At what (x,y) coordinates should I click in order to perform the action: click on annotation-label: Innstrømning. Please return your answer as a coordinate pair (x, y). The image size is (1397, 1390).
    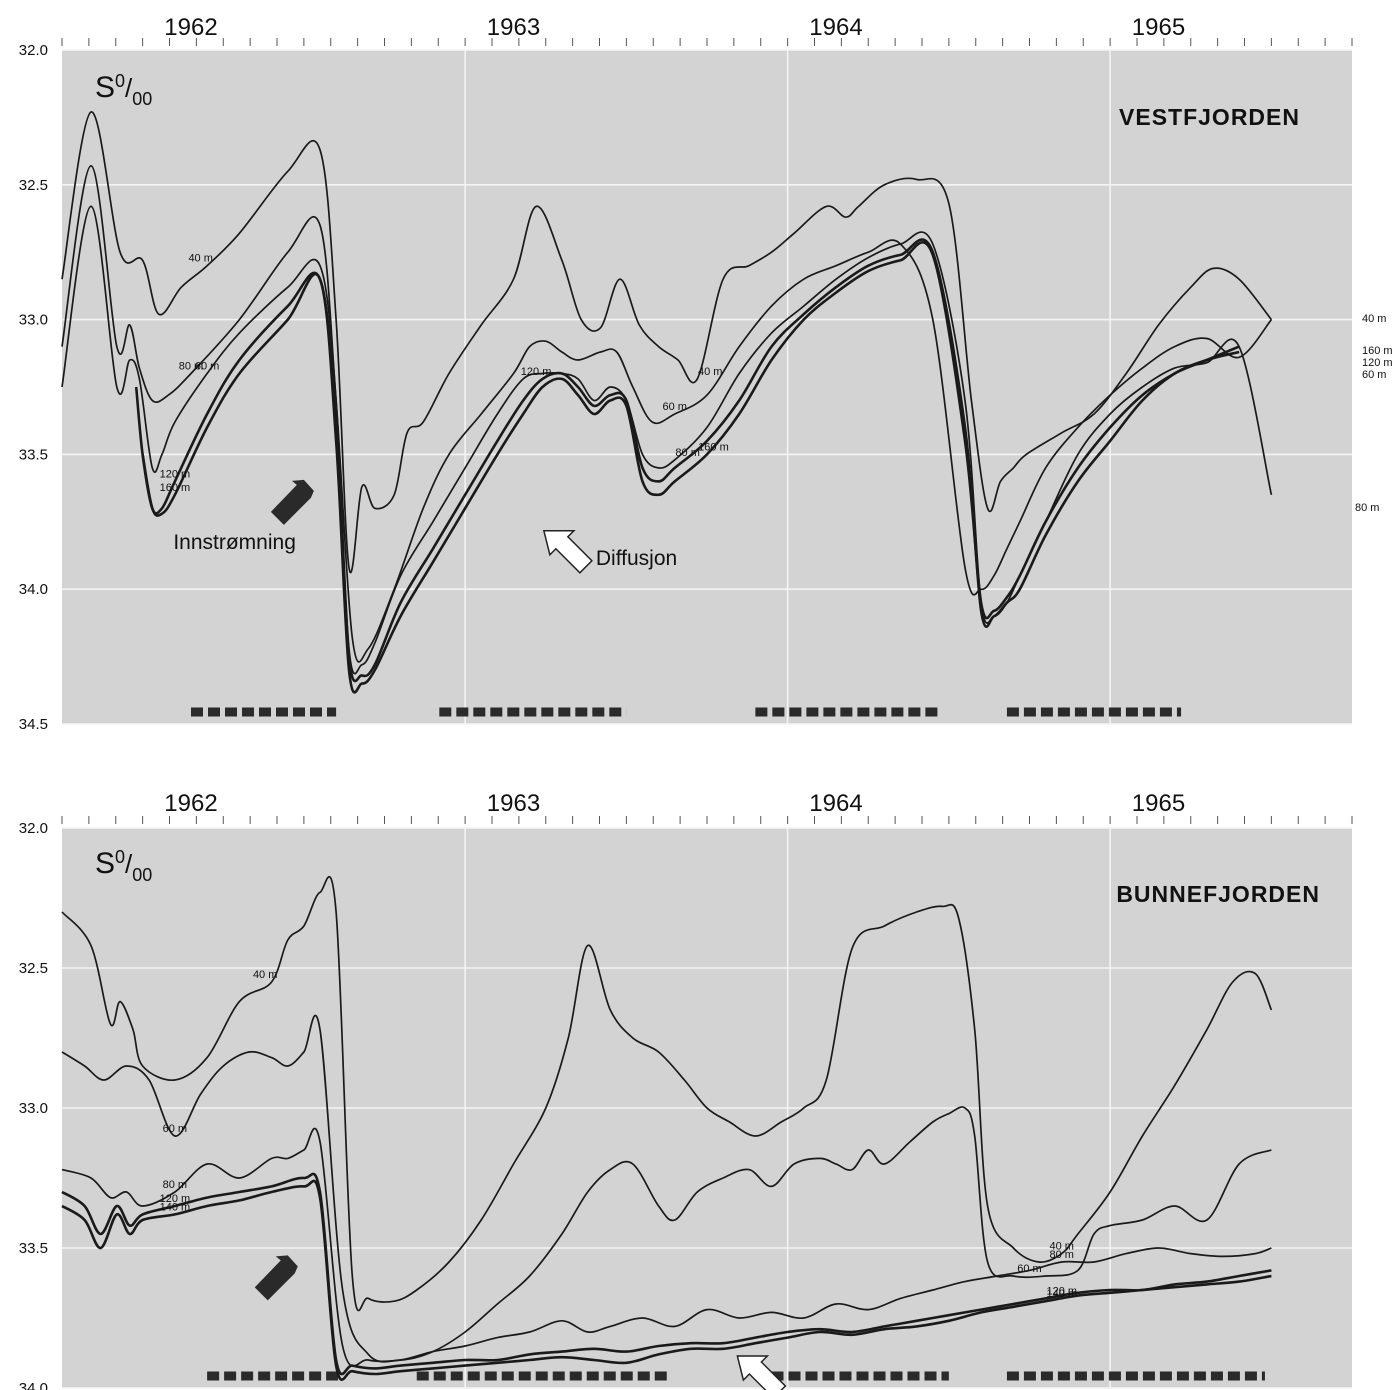
    Looking at the image, I should click on (234, 542).